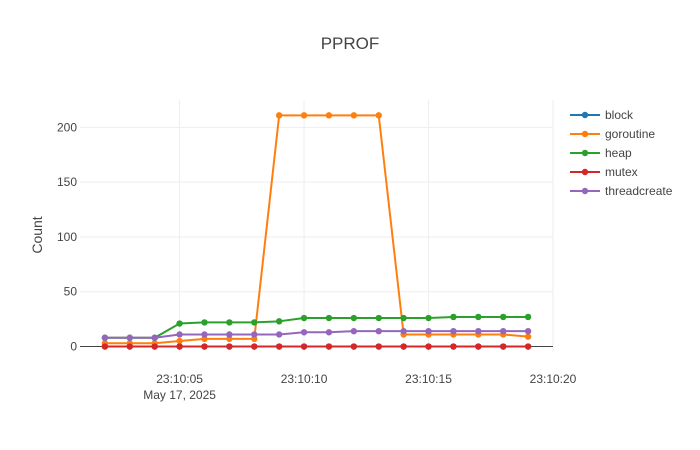 The image size is (700, 450). Describe the element at coordinates (179, 379) in the screenshot. I see `x-tick-label: 23:10:05` at that location.